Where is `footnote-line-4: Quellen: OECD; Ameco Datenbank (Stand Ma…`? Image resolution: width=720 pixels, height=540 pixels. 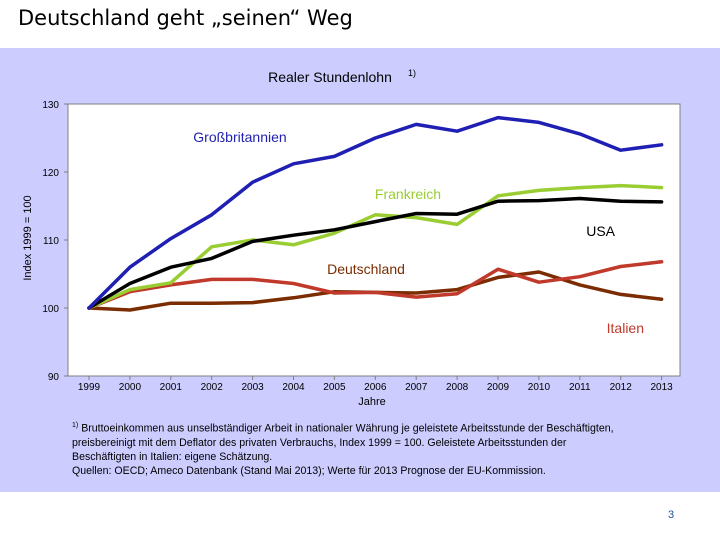
footnote-line-4: Quellen: OECD; Ameco Datenbank (Stand Ma… is located at coordinates (309, 470).